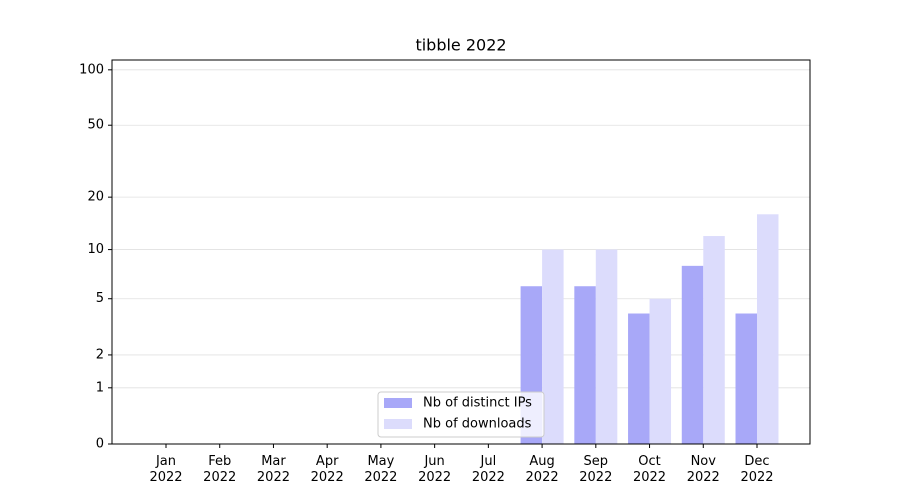 The height and width of the screenshot is (500, 900). I want to click on x-tick-label: Nov 2022, so click(703, 469).